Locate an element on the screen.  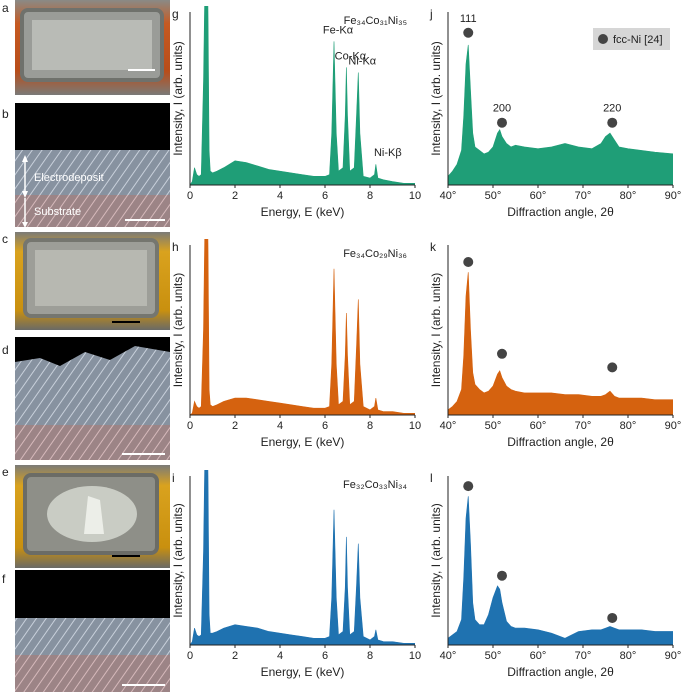
panel-label: d is located at coordinates (5, 350).